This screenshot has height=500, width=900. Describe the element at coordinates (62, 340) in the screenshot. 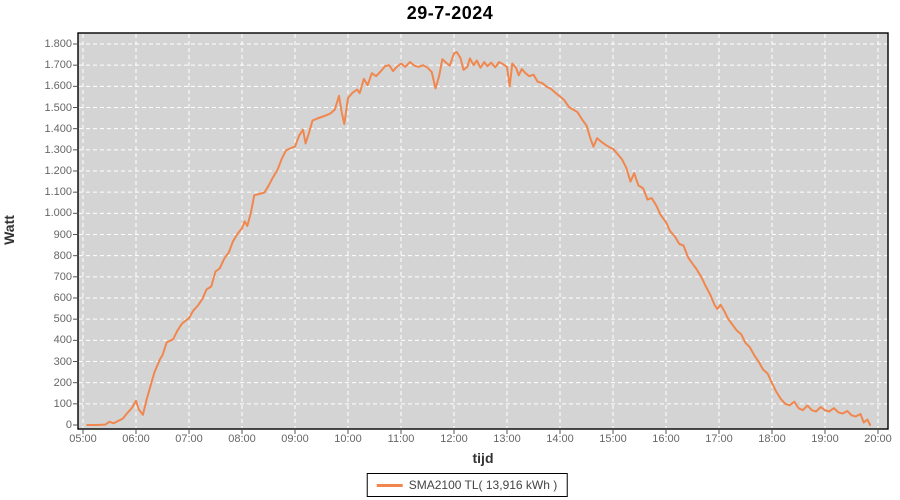

I see `y-tick-label: 400` at that location.